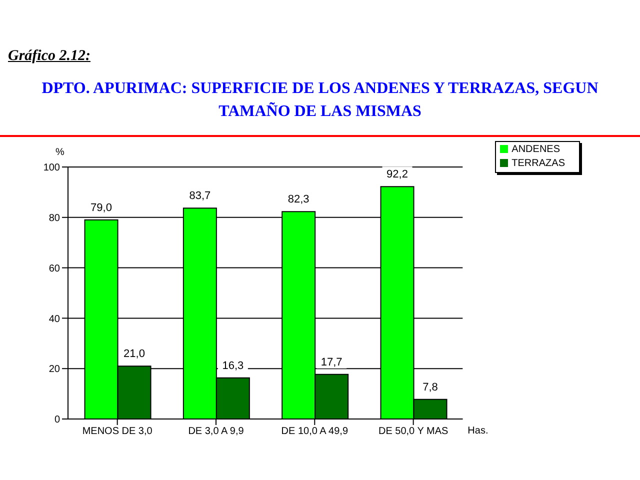 The height and width of the screenshot is (480, 640). I want to click on y-tick-label: 100, so click(51, 168).